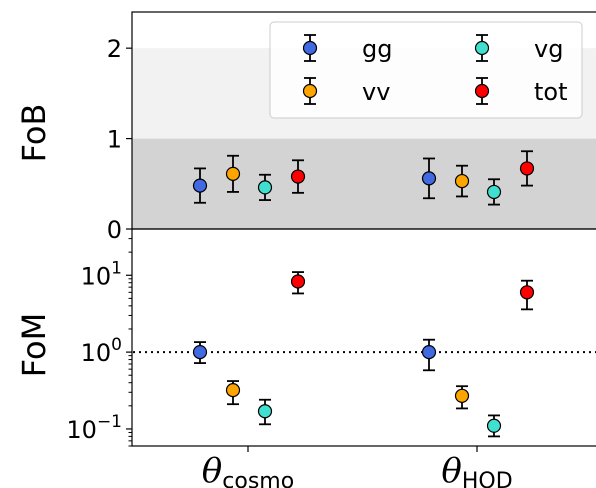 The width and height of the screenshot is (596, 488). What do you see at coordinates (114, 140) in the screenshot?
I see `fob-ytick-label: 1` at bounding box center [114, 140].